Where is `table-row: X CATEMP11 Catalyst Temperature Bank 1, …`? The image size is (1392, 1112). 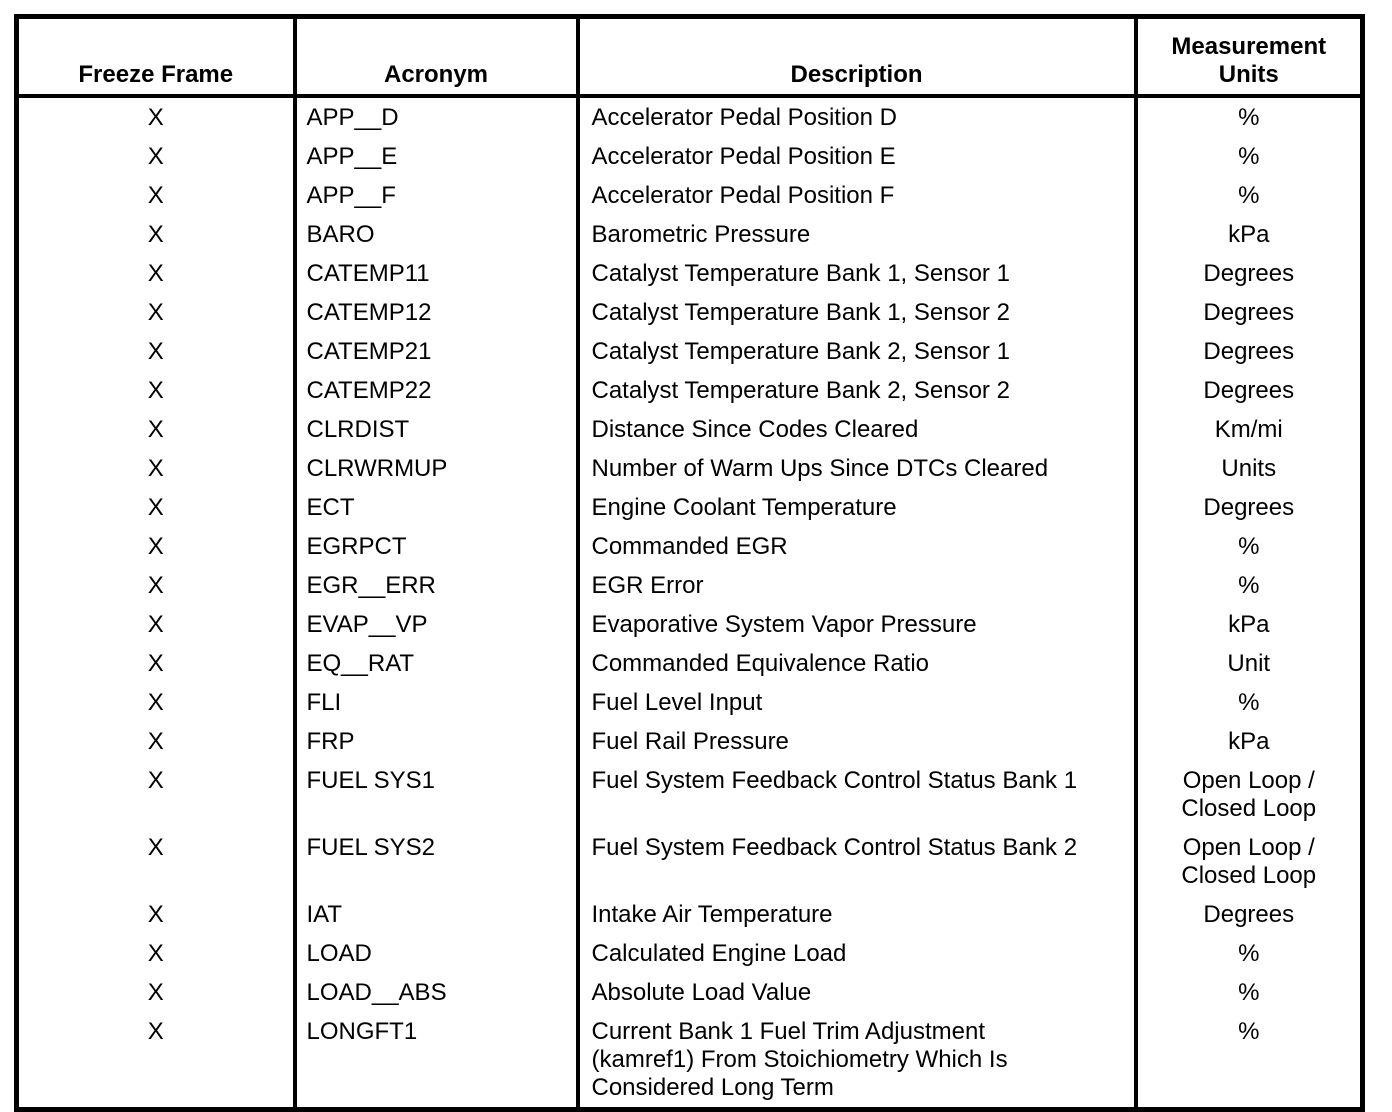 table-row: X CATEMP11 Catalyst Temperature Bank 1, … is located at coordinates (690, 273).